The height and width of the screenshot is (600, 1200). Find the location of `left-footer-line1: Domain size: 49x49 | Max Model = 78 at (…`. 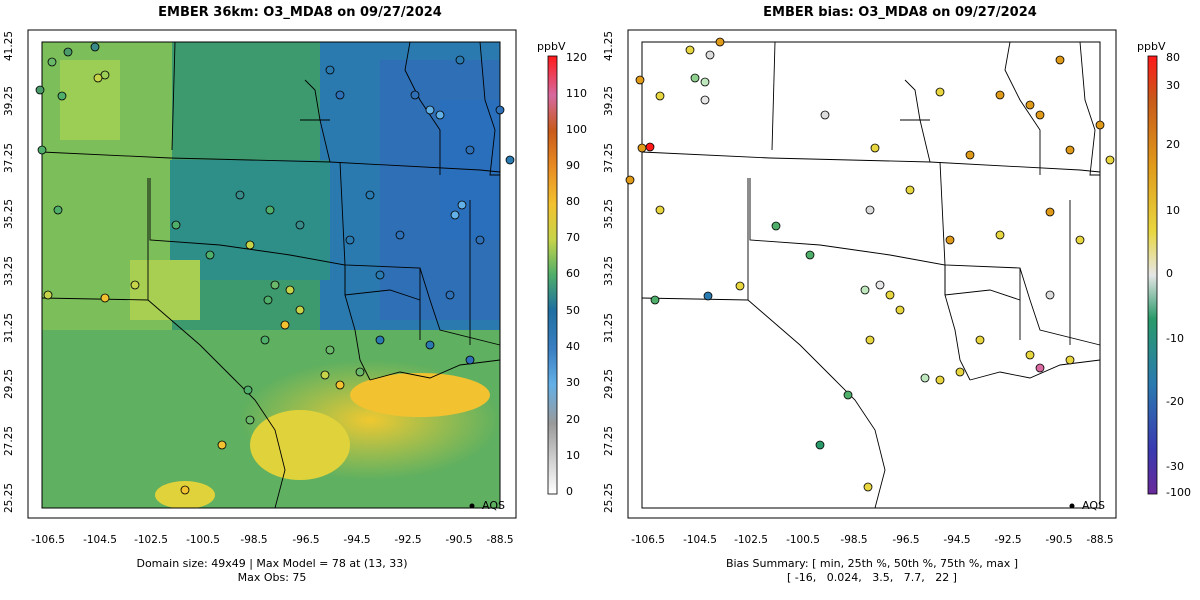

left-footer-line1: Domain size: 49x49 | Max Model = 78 at (… is located at coordinates (272, 563).